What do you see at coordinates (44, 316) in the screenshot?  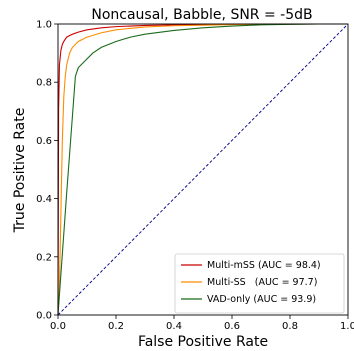 I see `y-tick-label: 0.0` at bounding box center [44, 316].